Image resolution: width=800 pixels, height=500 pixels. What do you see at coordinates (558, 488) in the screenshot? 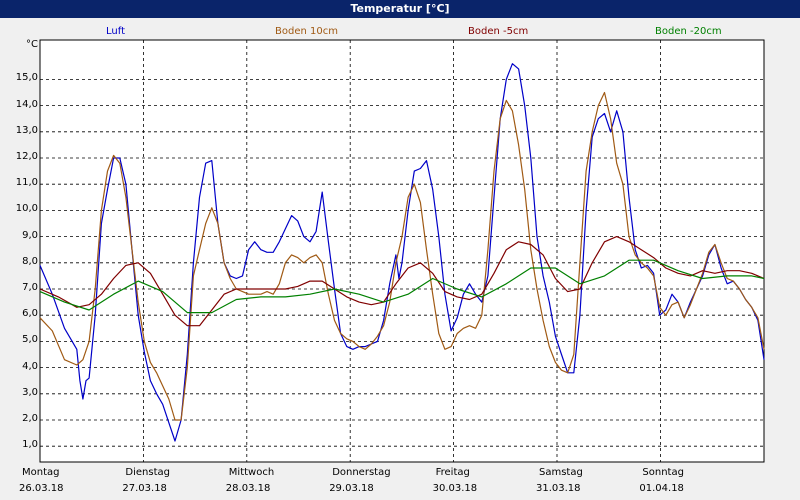
I see `x-date-label: 31.03.18` at bounding box center [558, 488].